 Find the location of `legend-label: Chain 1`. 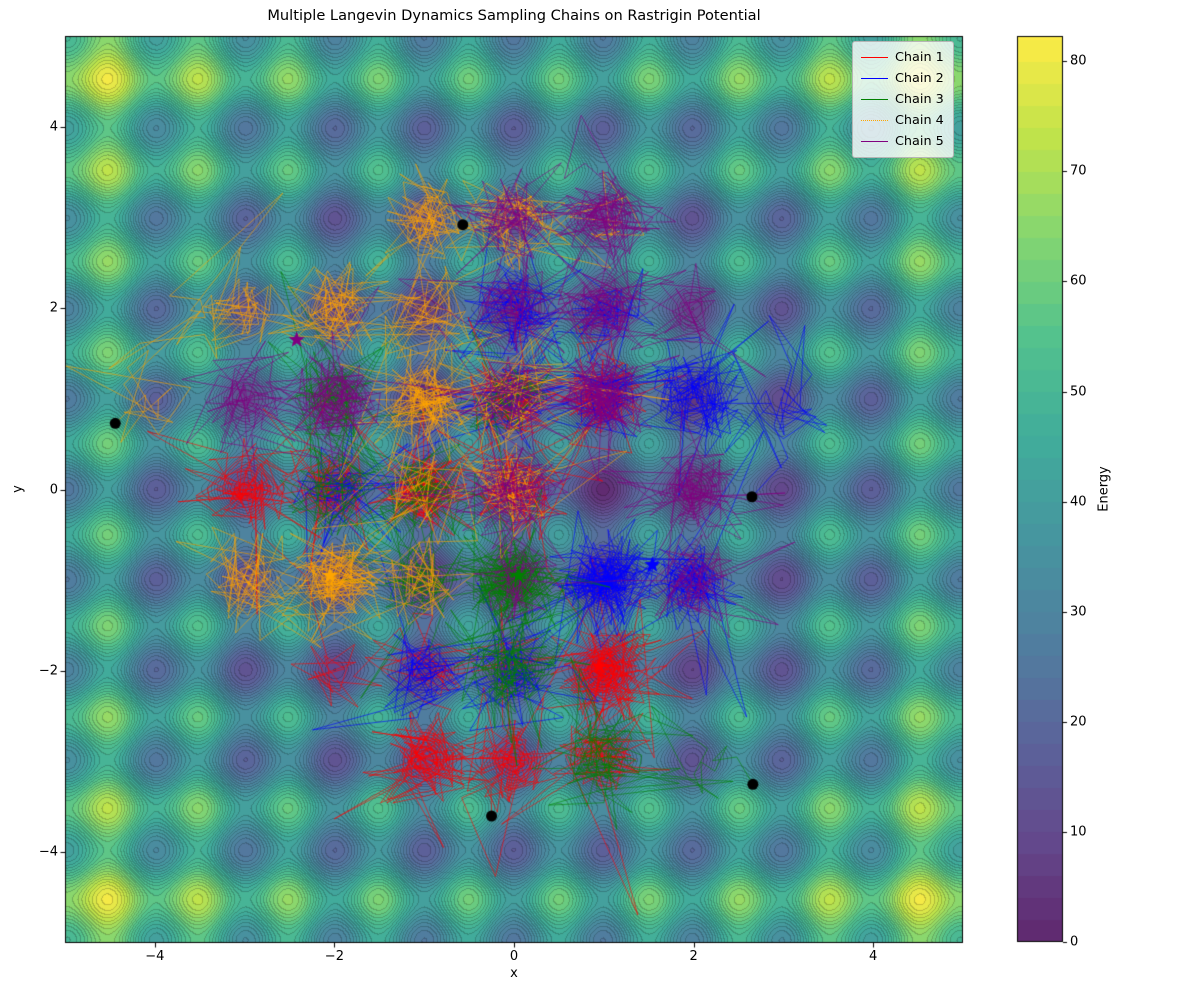

legend-label: Chain 1 is located at coordinates (919, 57).